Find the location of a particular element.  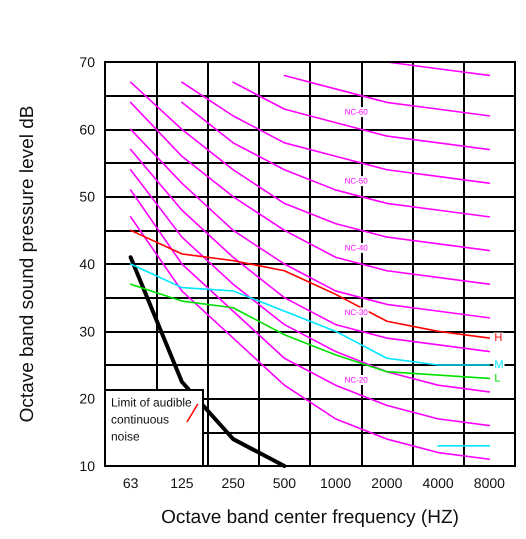

y-tick-label: 10 is located at coordinates (87, 466).